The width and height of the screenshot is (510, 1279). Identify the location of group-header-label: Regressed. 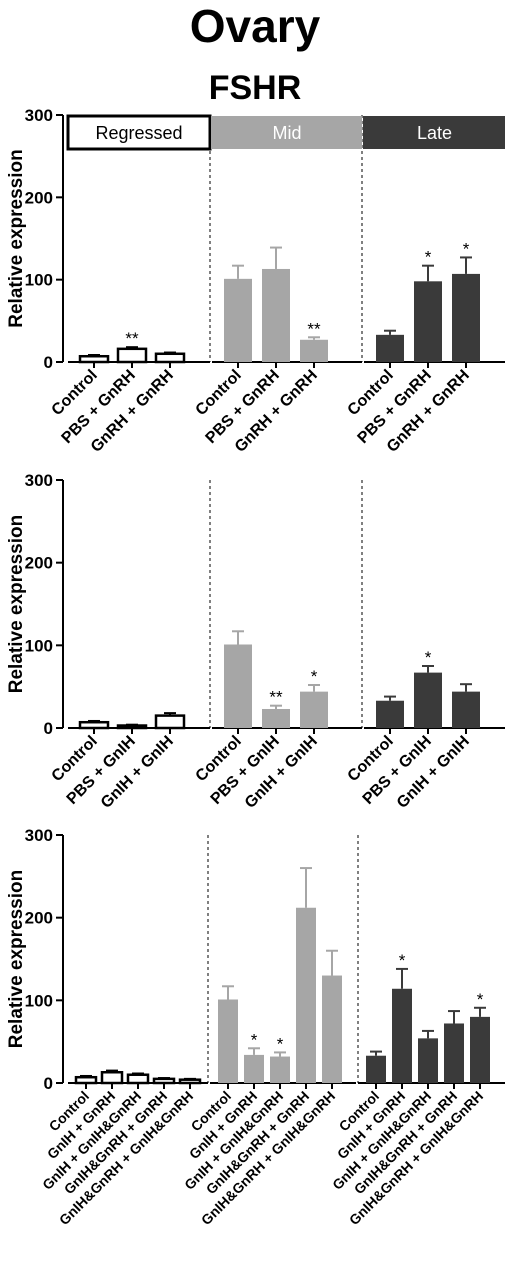
(138, 133).